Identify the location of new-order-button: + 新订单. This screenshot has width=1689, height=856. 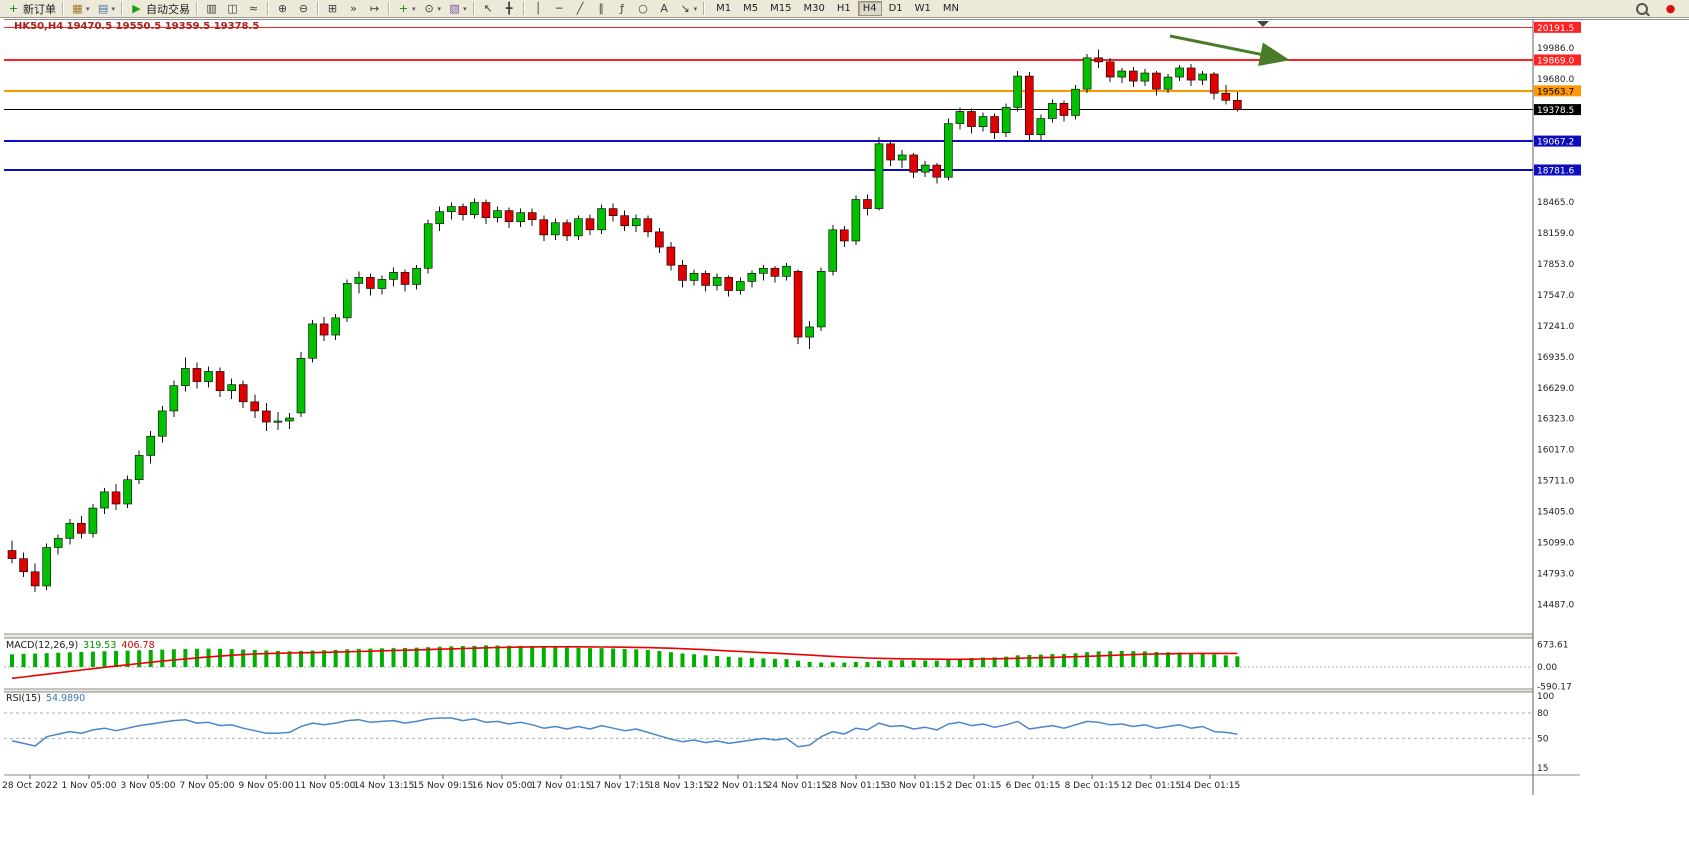
(31, 9).